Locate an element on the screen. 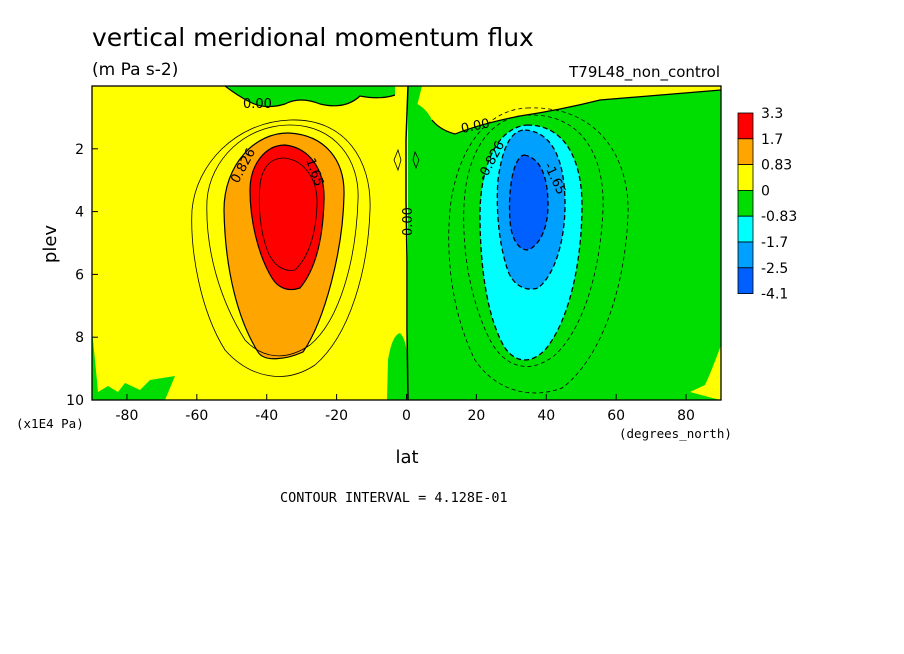 This screenshot has width=904, height=654. chart-units: (m Pa s-2) is located at coordinates (135, 70).